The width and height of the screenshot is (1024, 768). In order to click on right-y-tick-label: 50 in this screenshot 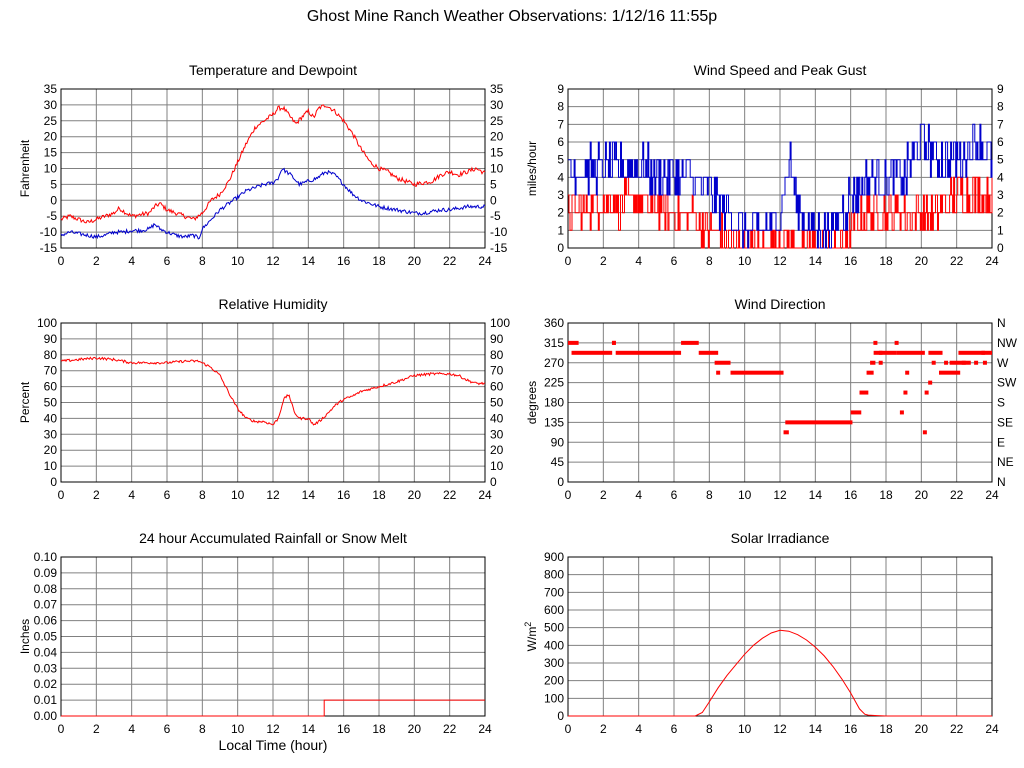, I will do `click(497, 403)`.